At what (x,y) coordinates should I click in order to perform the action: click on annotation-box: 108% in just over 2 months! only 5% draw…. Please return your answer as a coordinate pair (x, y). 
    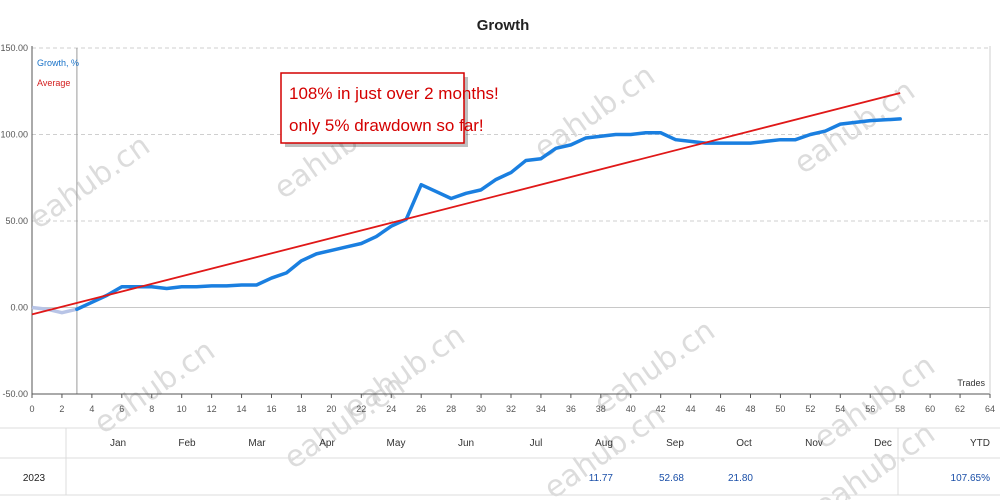
    Looking at the image, I should click on (389, 109).